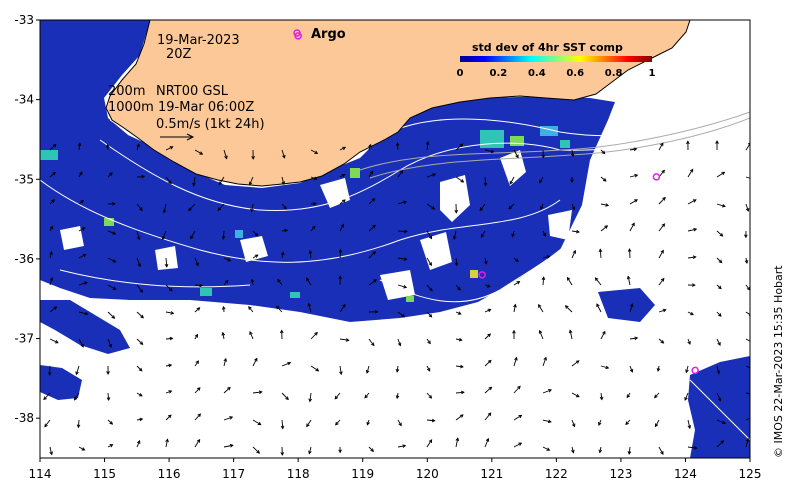  I want to click on colorbar-ticks: 0 0.2 0.4 0.6 0.8 1, so click(556, 73).